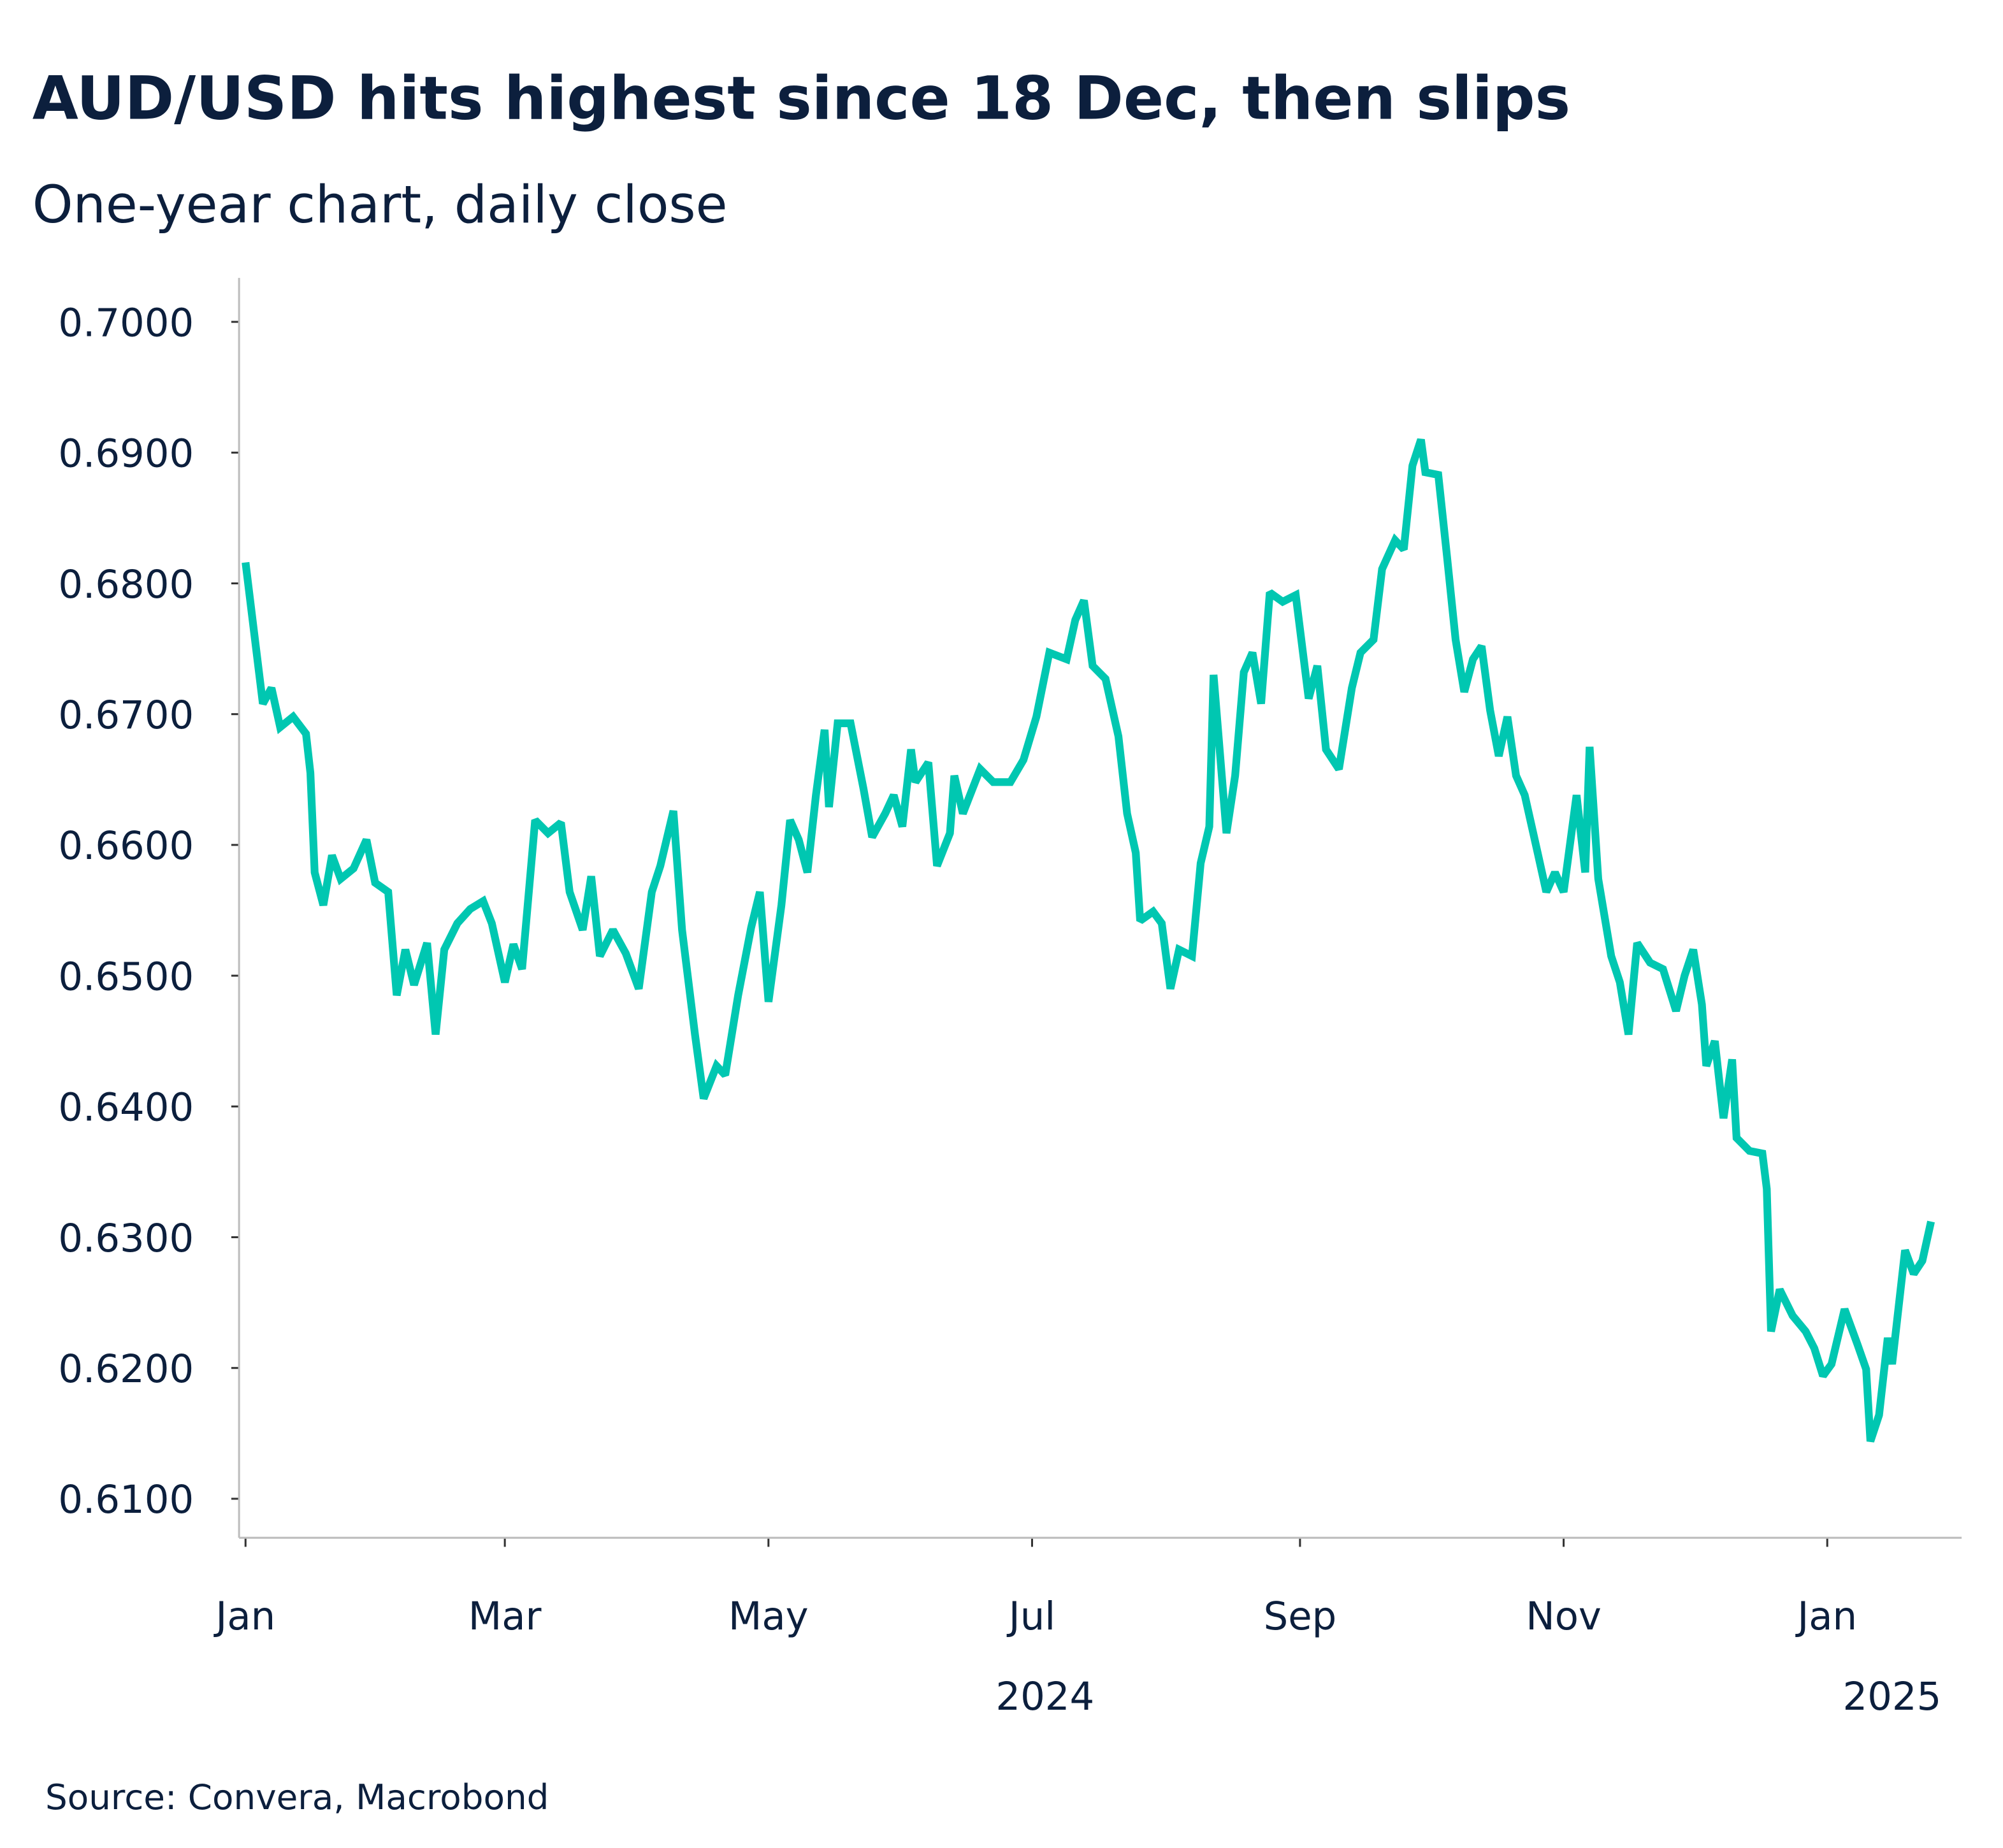 Image resolution: width=2003 pixels, height=1848 pixels. What do you see at coordinates (126, 977) in the screenshot?
I see `y-tick-label: 0.6500` at bounding box center [126, 977].